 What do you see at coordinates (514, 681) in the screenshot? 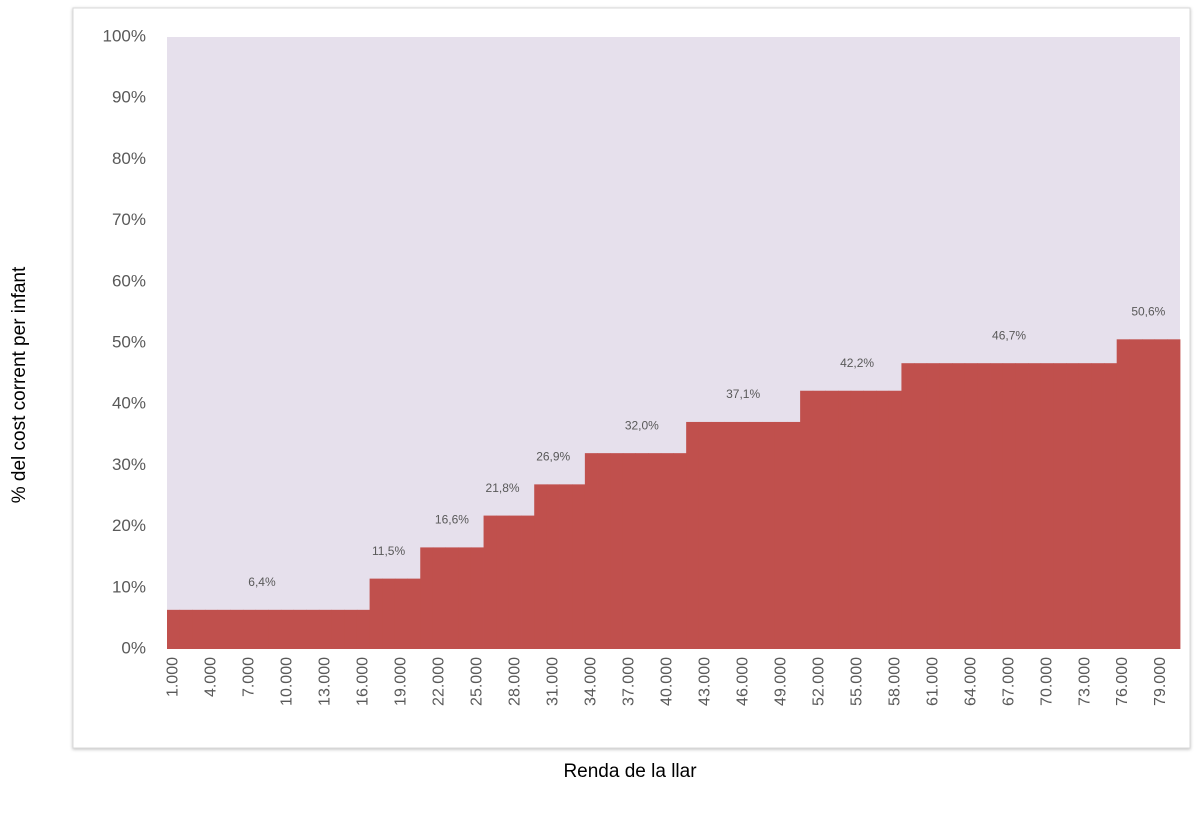
I see `x-tick-label: 28.000` at bounding box center [514, 681].